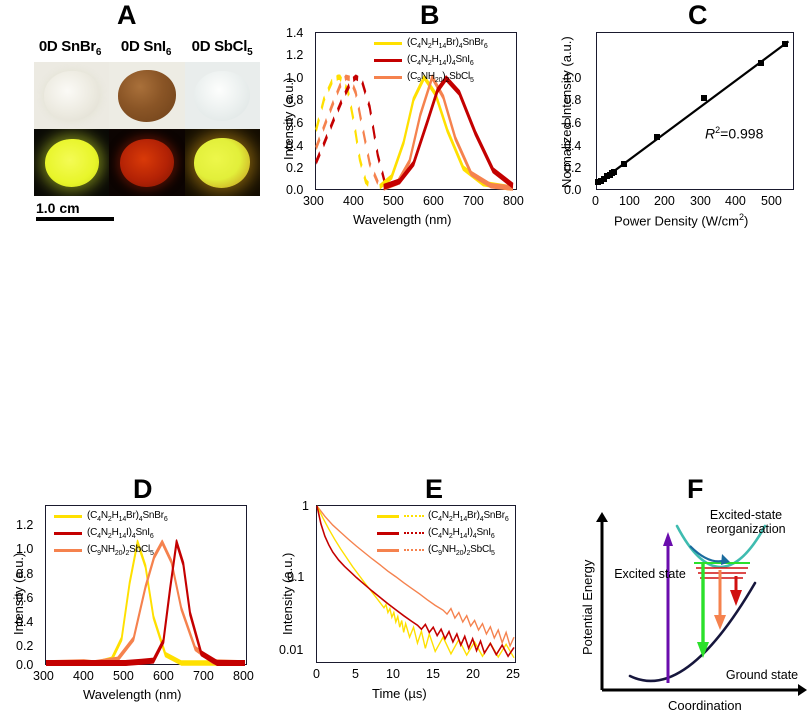 This screenshot has height=713, width=807. I want to click on panel-b-label: B, so click(430, 15).